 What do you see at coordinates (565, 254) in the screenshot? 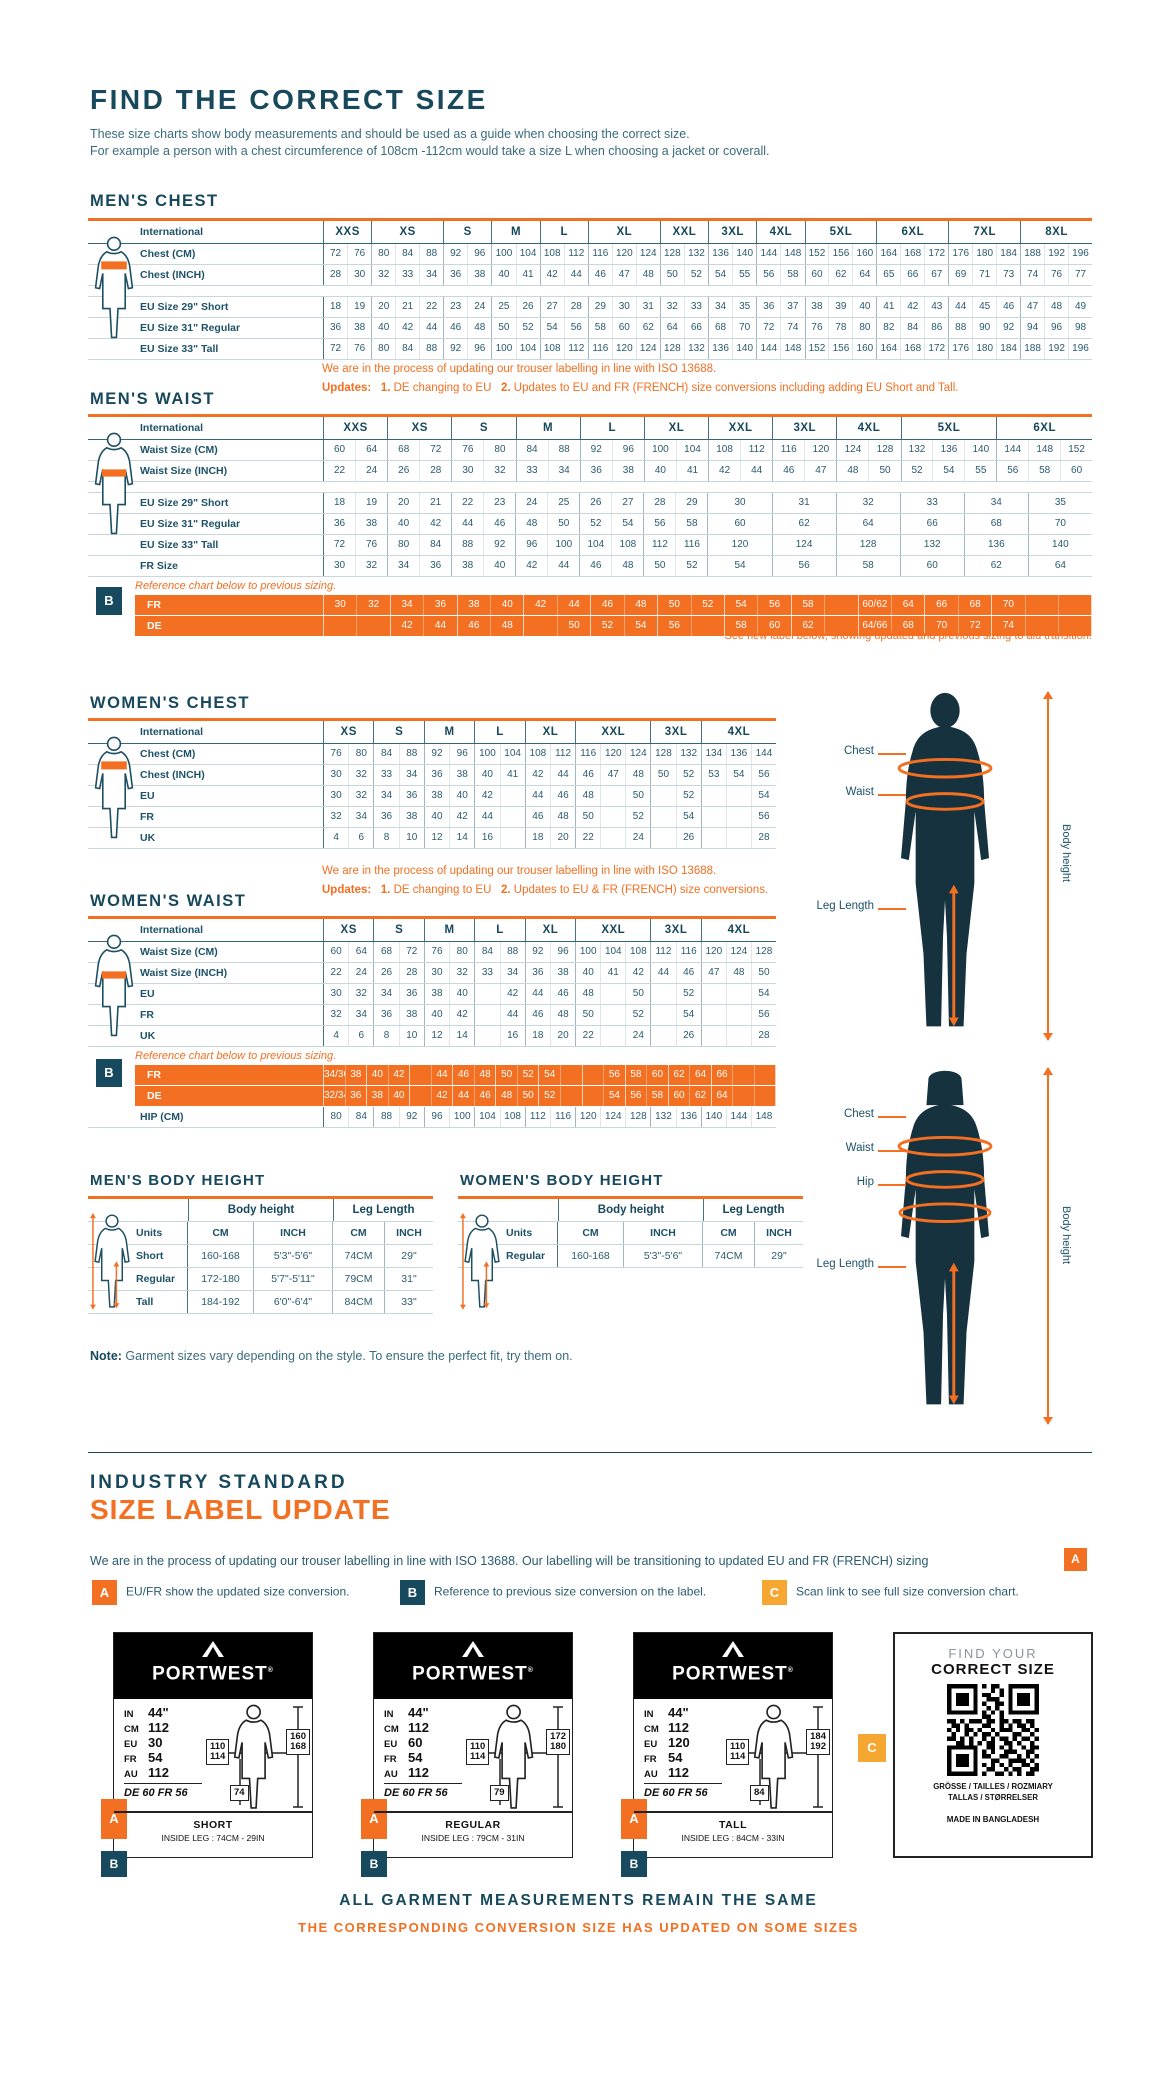
I see `size-cell: 108 112` at bounding box center [565, 254].